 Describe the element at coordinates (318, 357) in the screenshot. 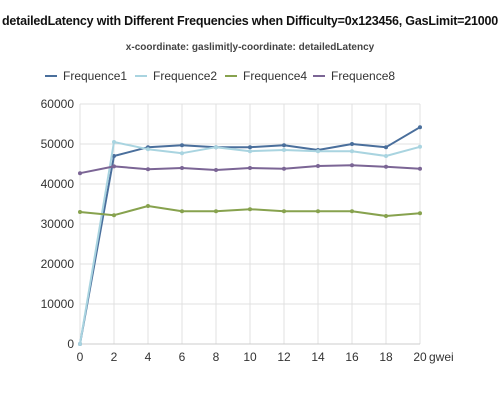

I see `x-tick-label: 14` at that location.